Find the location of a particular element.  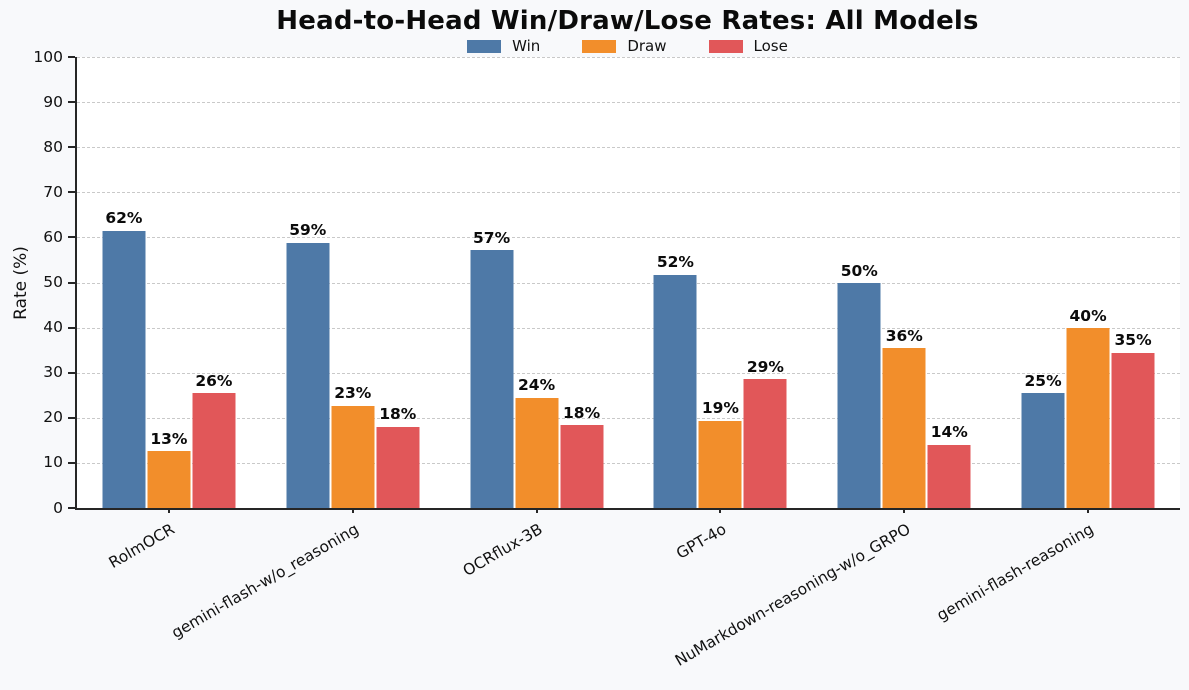

y-tick-label: 50 is located at coordinates (53, 281).